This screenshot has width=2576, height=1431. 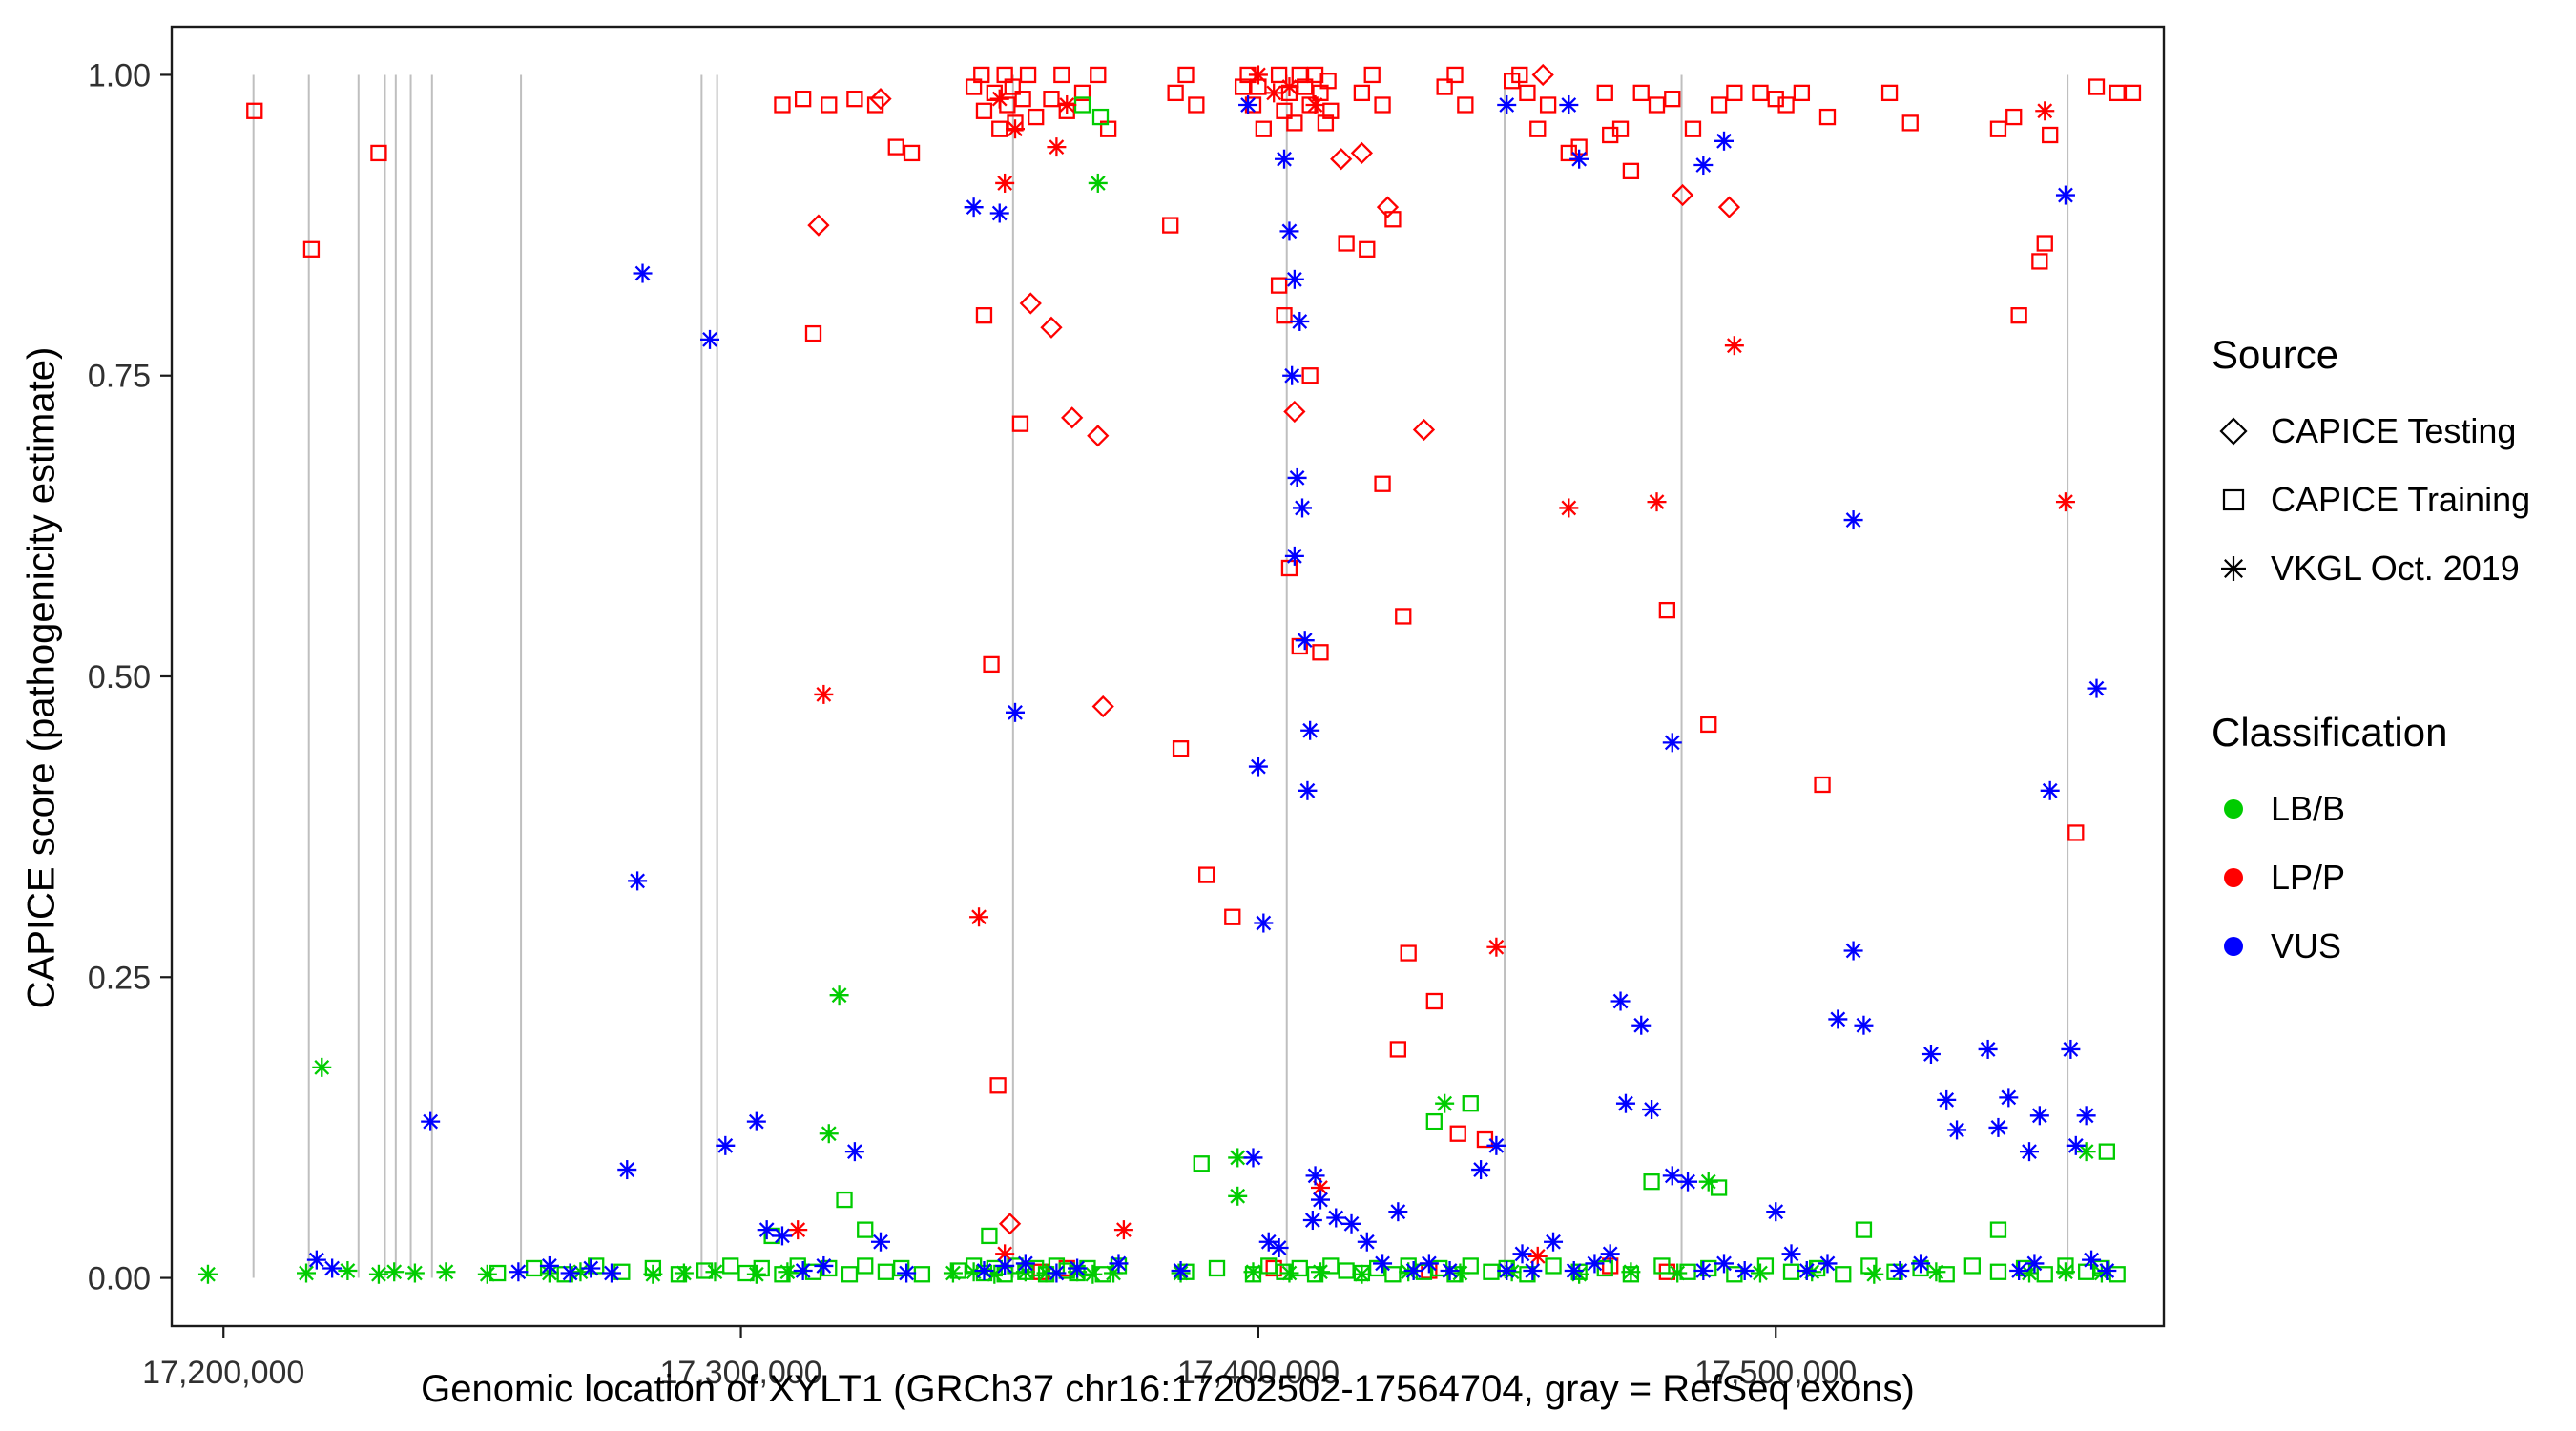 What do you see at coordinates (2233, 809) in the screenshot?
I see `color-dot-icon` at bounding box center [2233, 809].